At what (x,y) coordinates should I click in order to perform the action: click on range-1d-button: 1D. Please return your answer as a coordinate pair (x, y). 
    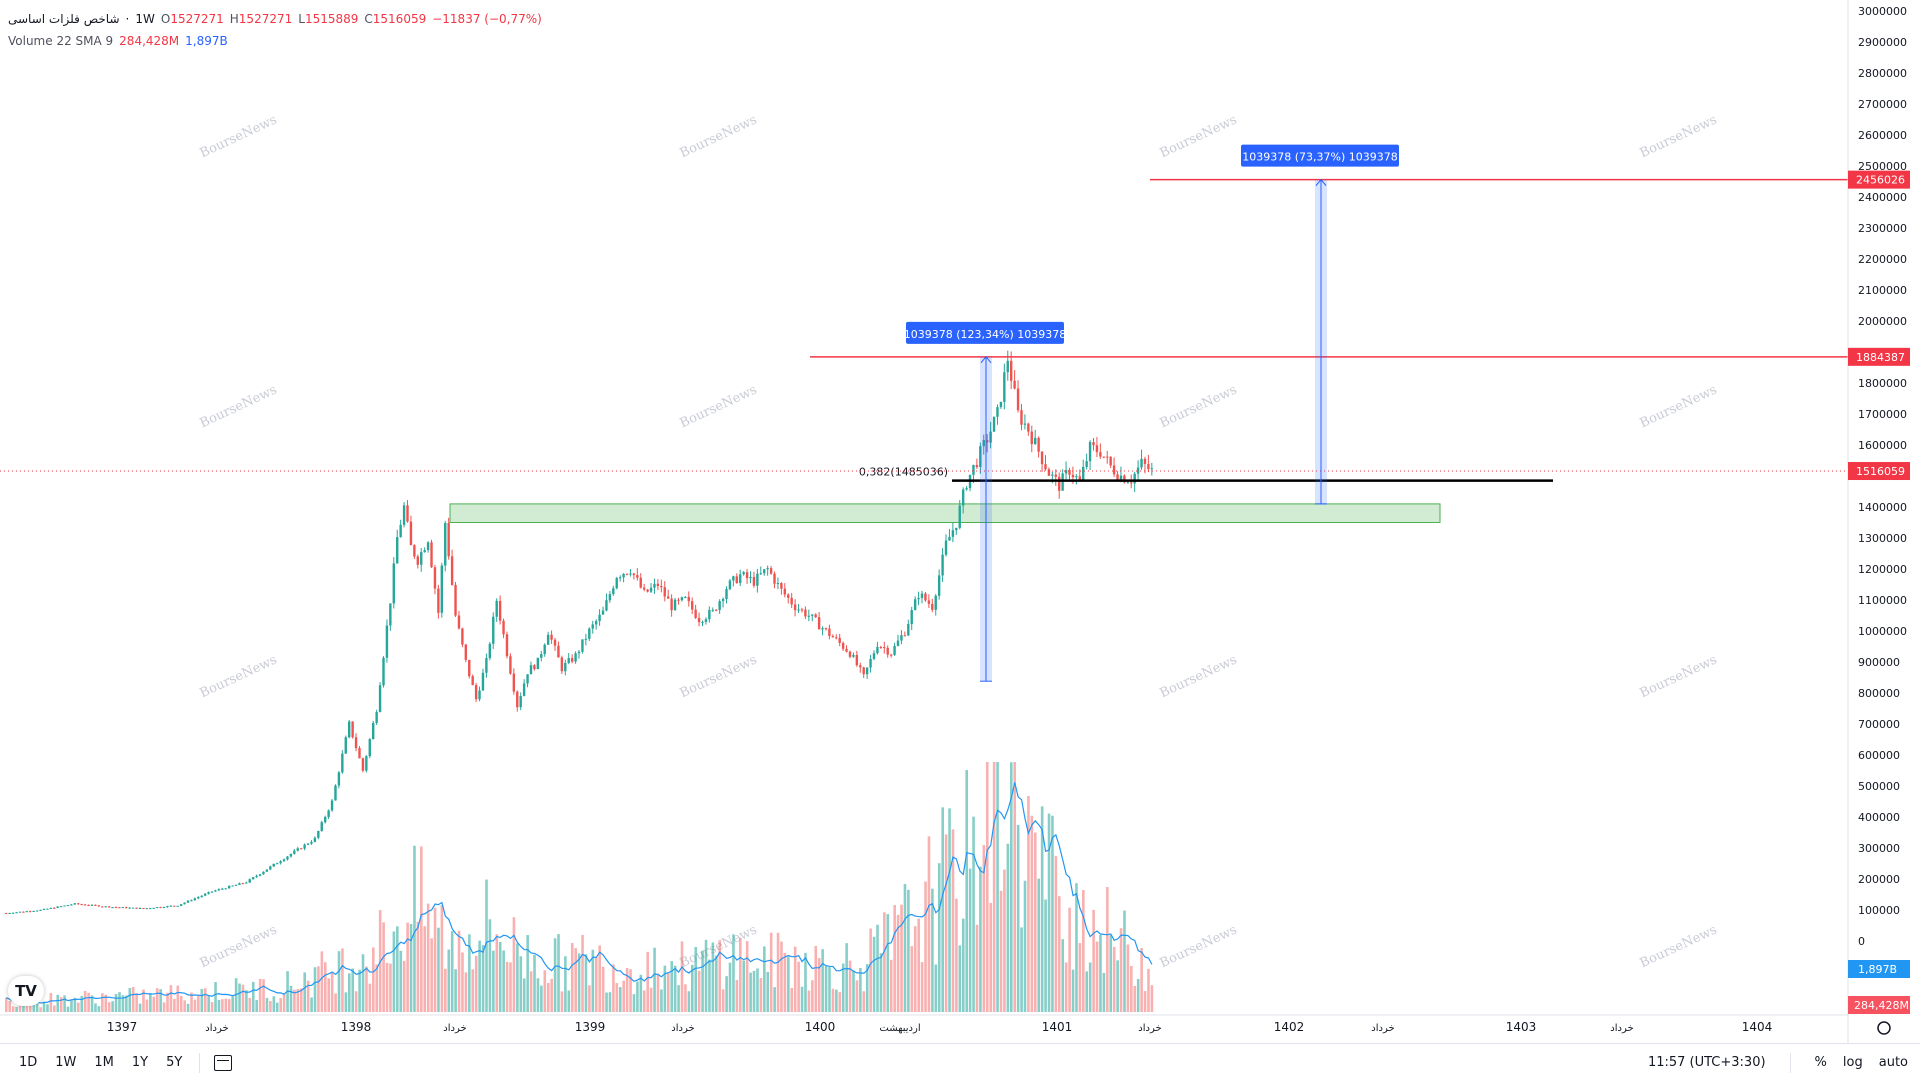
    Looking at the image, I should click on (28, 1062).